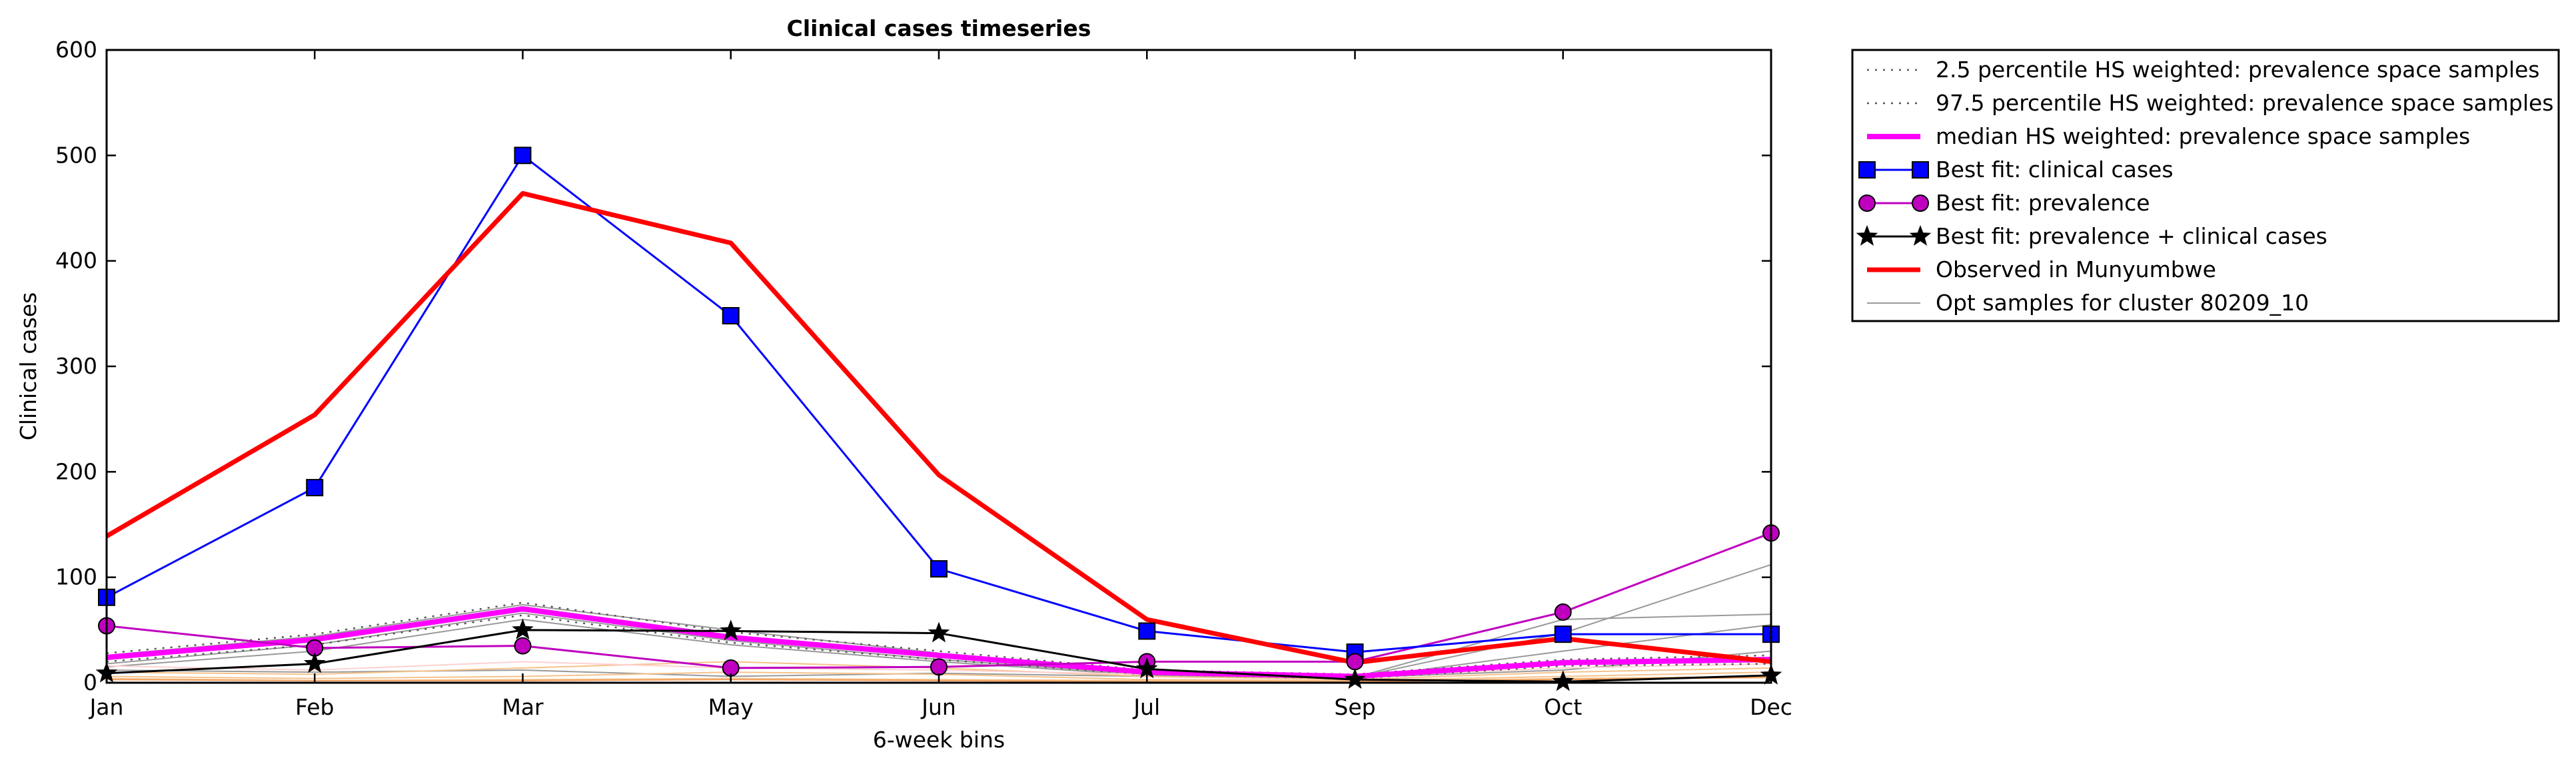 The width and height of the screenshot is (2576, 772). What do you see at coordinates (76, 50) in the screenshot?
I see `y-tick-label: 600` at bounding box center [76, 50].